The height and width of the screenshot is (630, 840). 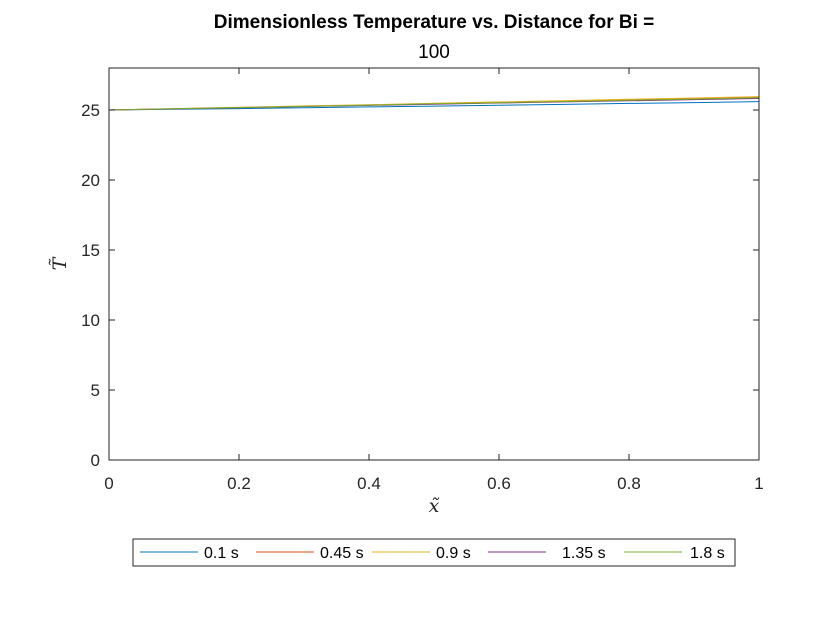 I want to click on y-tick-label: 0, so click(x=95, y=460).